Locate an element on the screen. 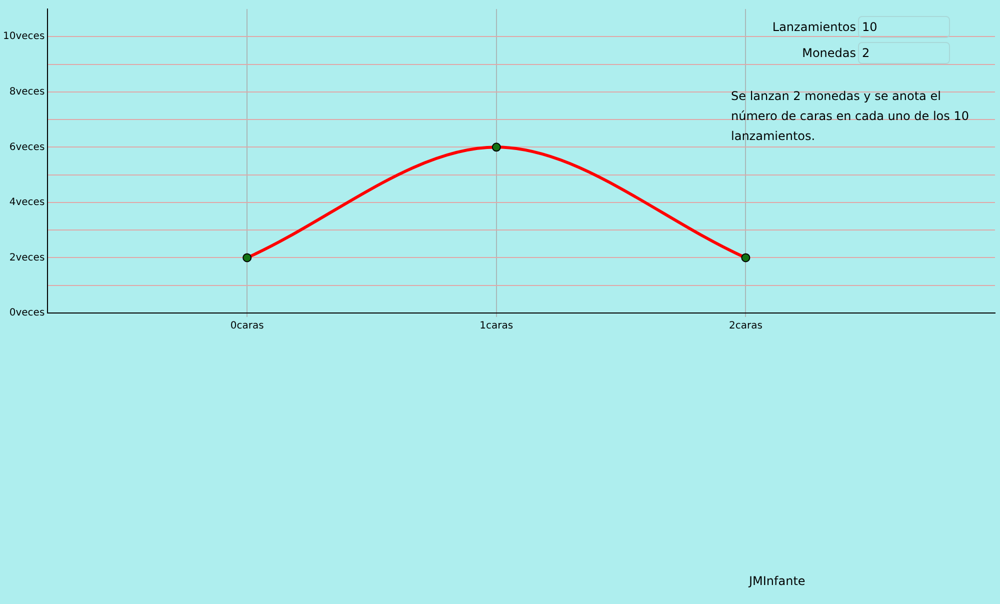 This screenshot has width=1000, height=604. text: JMInfante is located at coordinates (777, 581).